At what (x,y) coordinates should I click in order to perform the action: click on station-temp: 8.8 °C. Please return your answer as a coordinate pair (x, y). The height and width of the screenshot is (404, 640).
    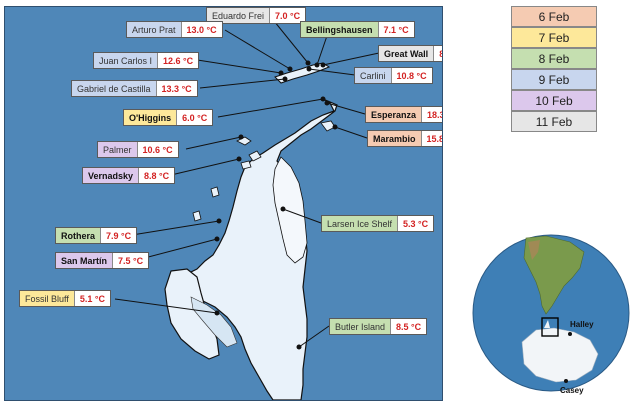
    Looking at the image, I should click on (156, 175).